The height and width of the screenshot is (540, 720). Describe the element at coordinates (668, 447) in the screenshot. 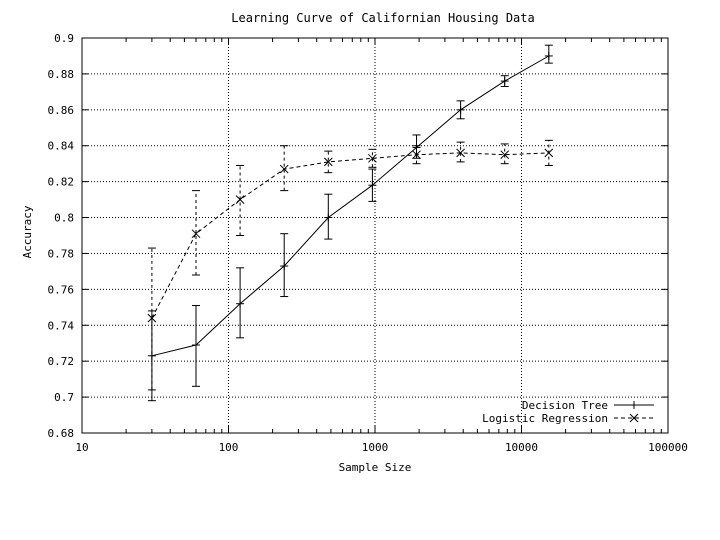

I see `x-tick-label: 100000` at that location.